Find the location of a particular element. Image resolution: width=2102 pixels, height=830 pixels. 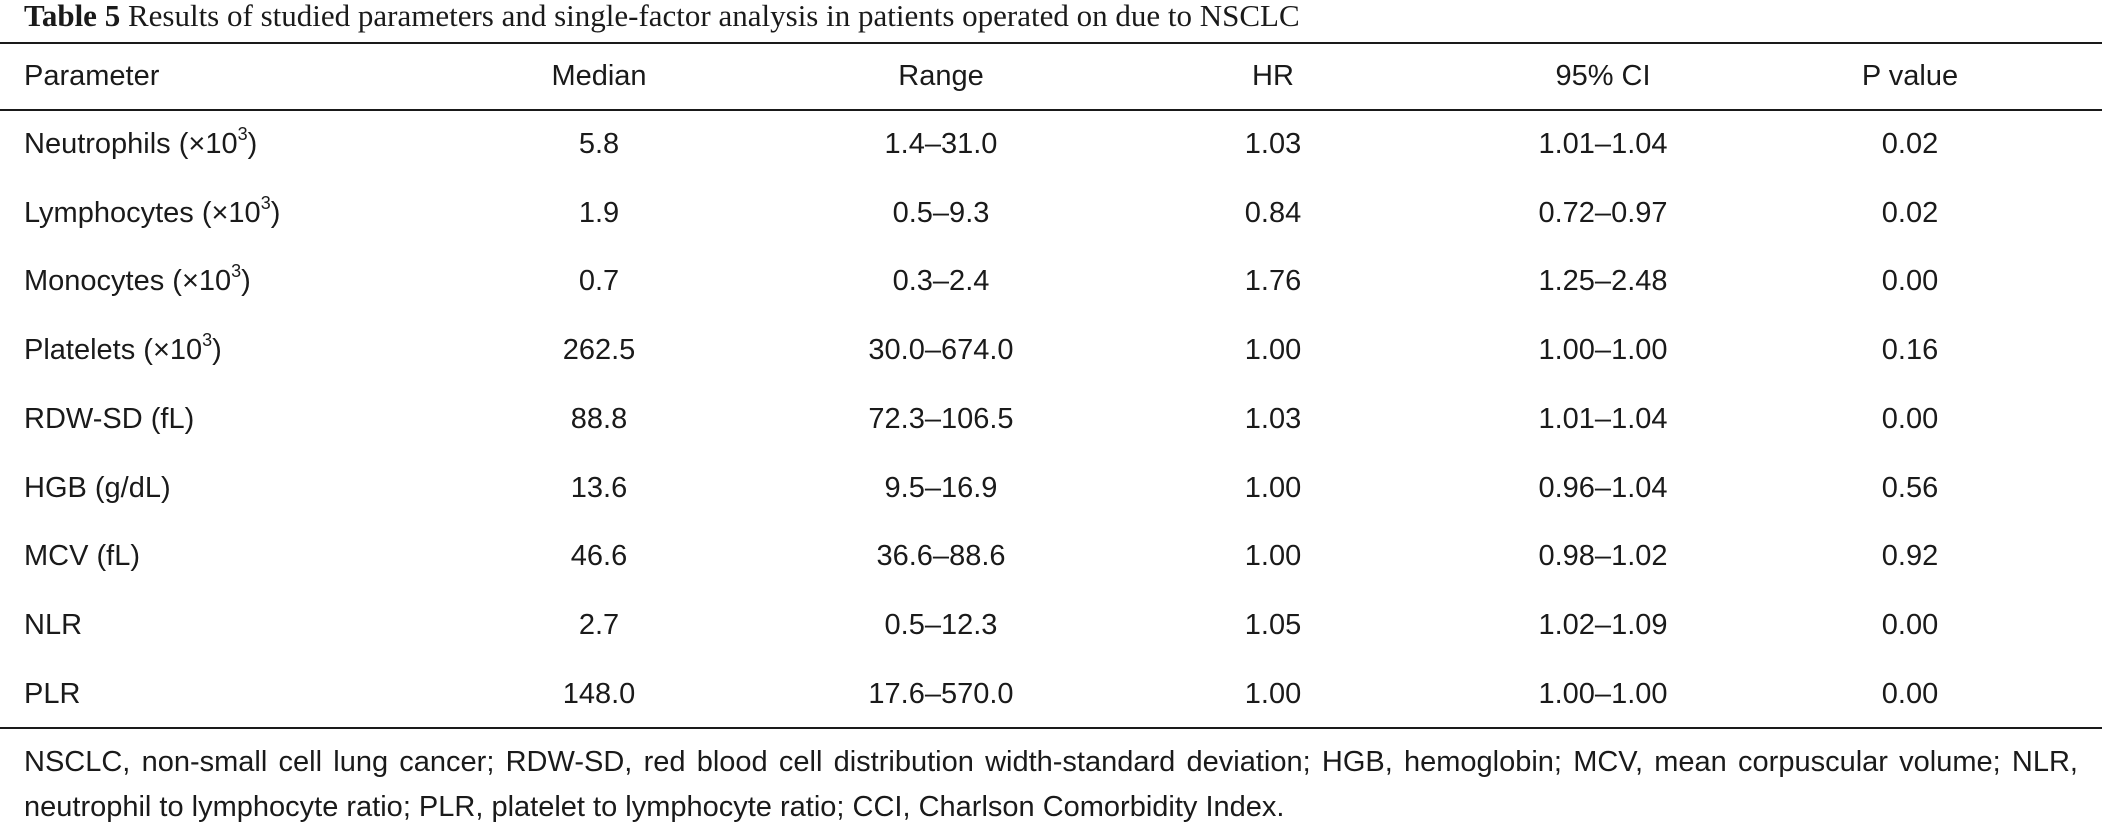

cell-parameter: HGB (g/dL) is located at coordinates (97, 488).